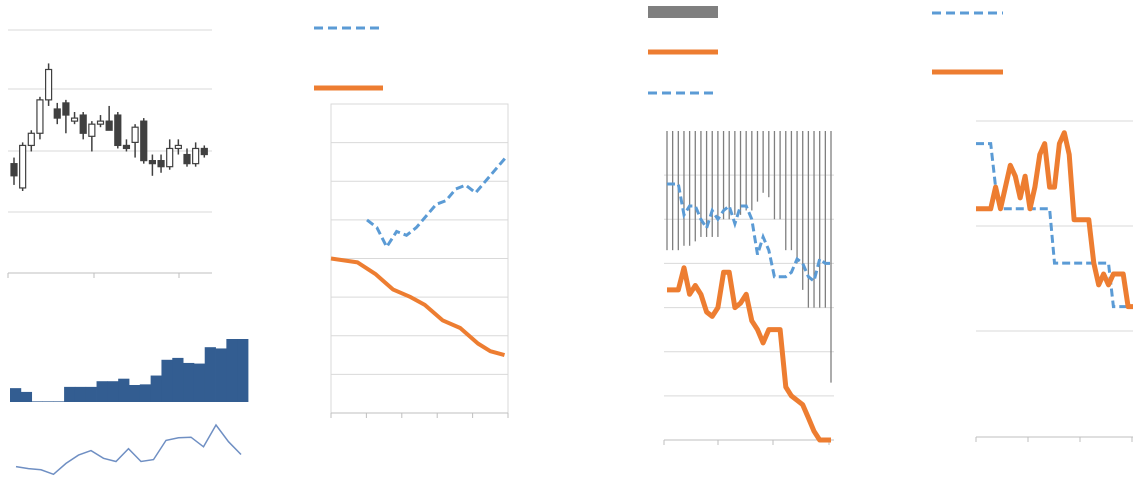 Image resolution: width=1137 pixels, height=482 pixels. Describe the element at coordinates (109, 153) in the screenshot. I see `candlestick-chart` at that location.